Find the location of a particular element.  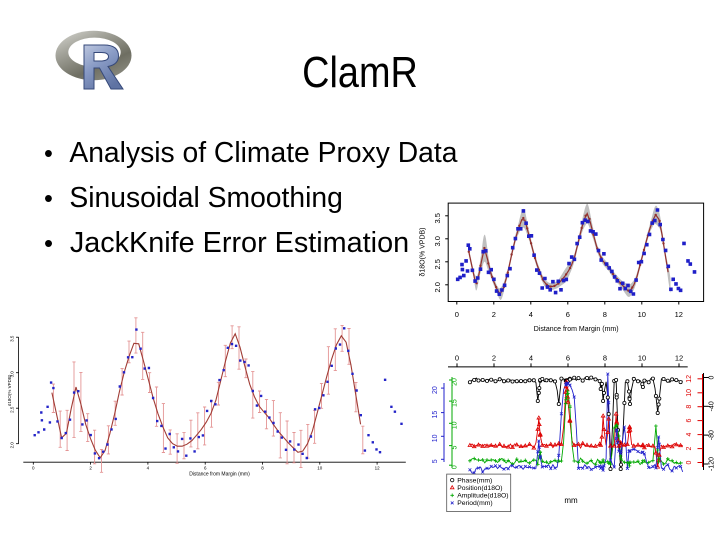

svg-text: Position(d18O) is located at coordinates (479, 488).